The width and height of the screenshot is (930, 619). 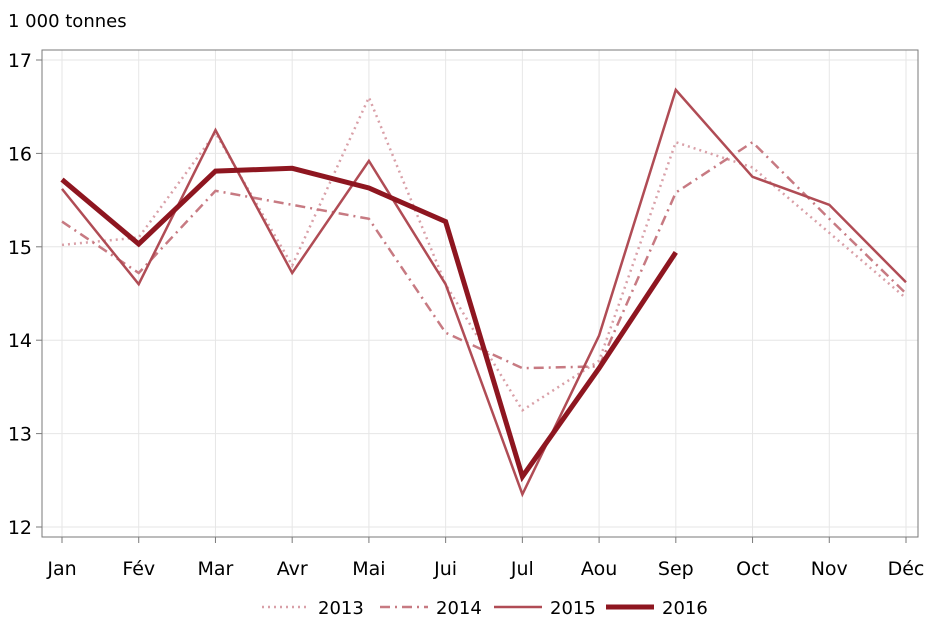 I want to click on x-tick-label: Aou, so click(x=599, y=569).